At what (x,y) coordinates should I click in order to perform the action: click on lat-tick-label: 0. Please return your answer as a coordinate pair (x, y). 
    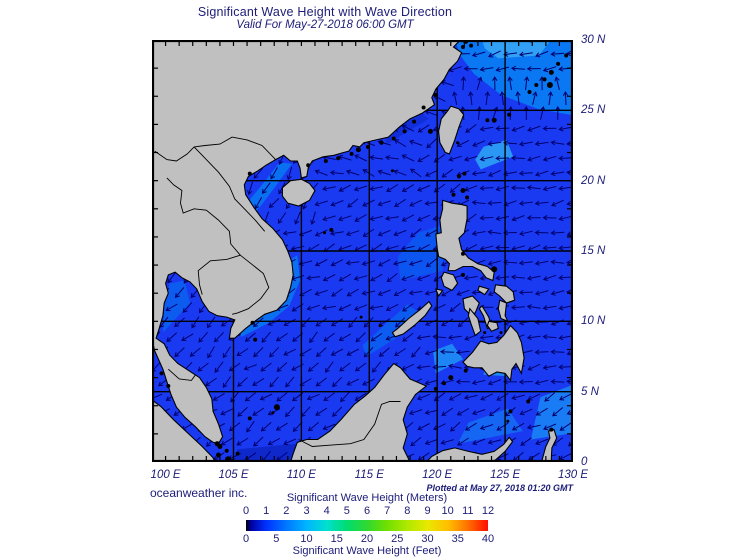
    Looking at the image, I should click on (584, 462).